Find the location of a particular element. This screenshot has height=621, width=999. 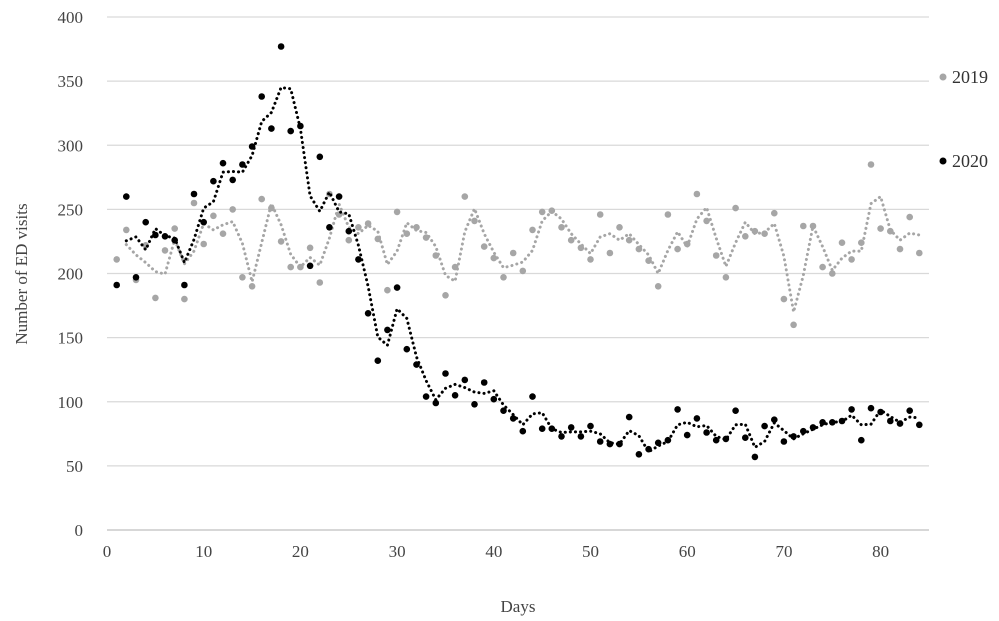

x-tick-label: 60 is located at coordinates (687, 551).